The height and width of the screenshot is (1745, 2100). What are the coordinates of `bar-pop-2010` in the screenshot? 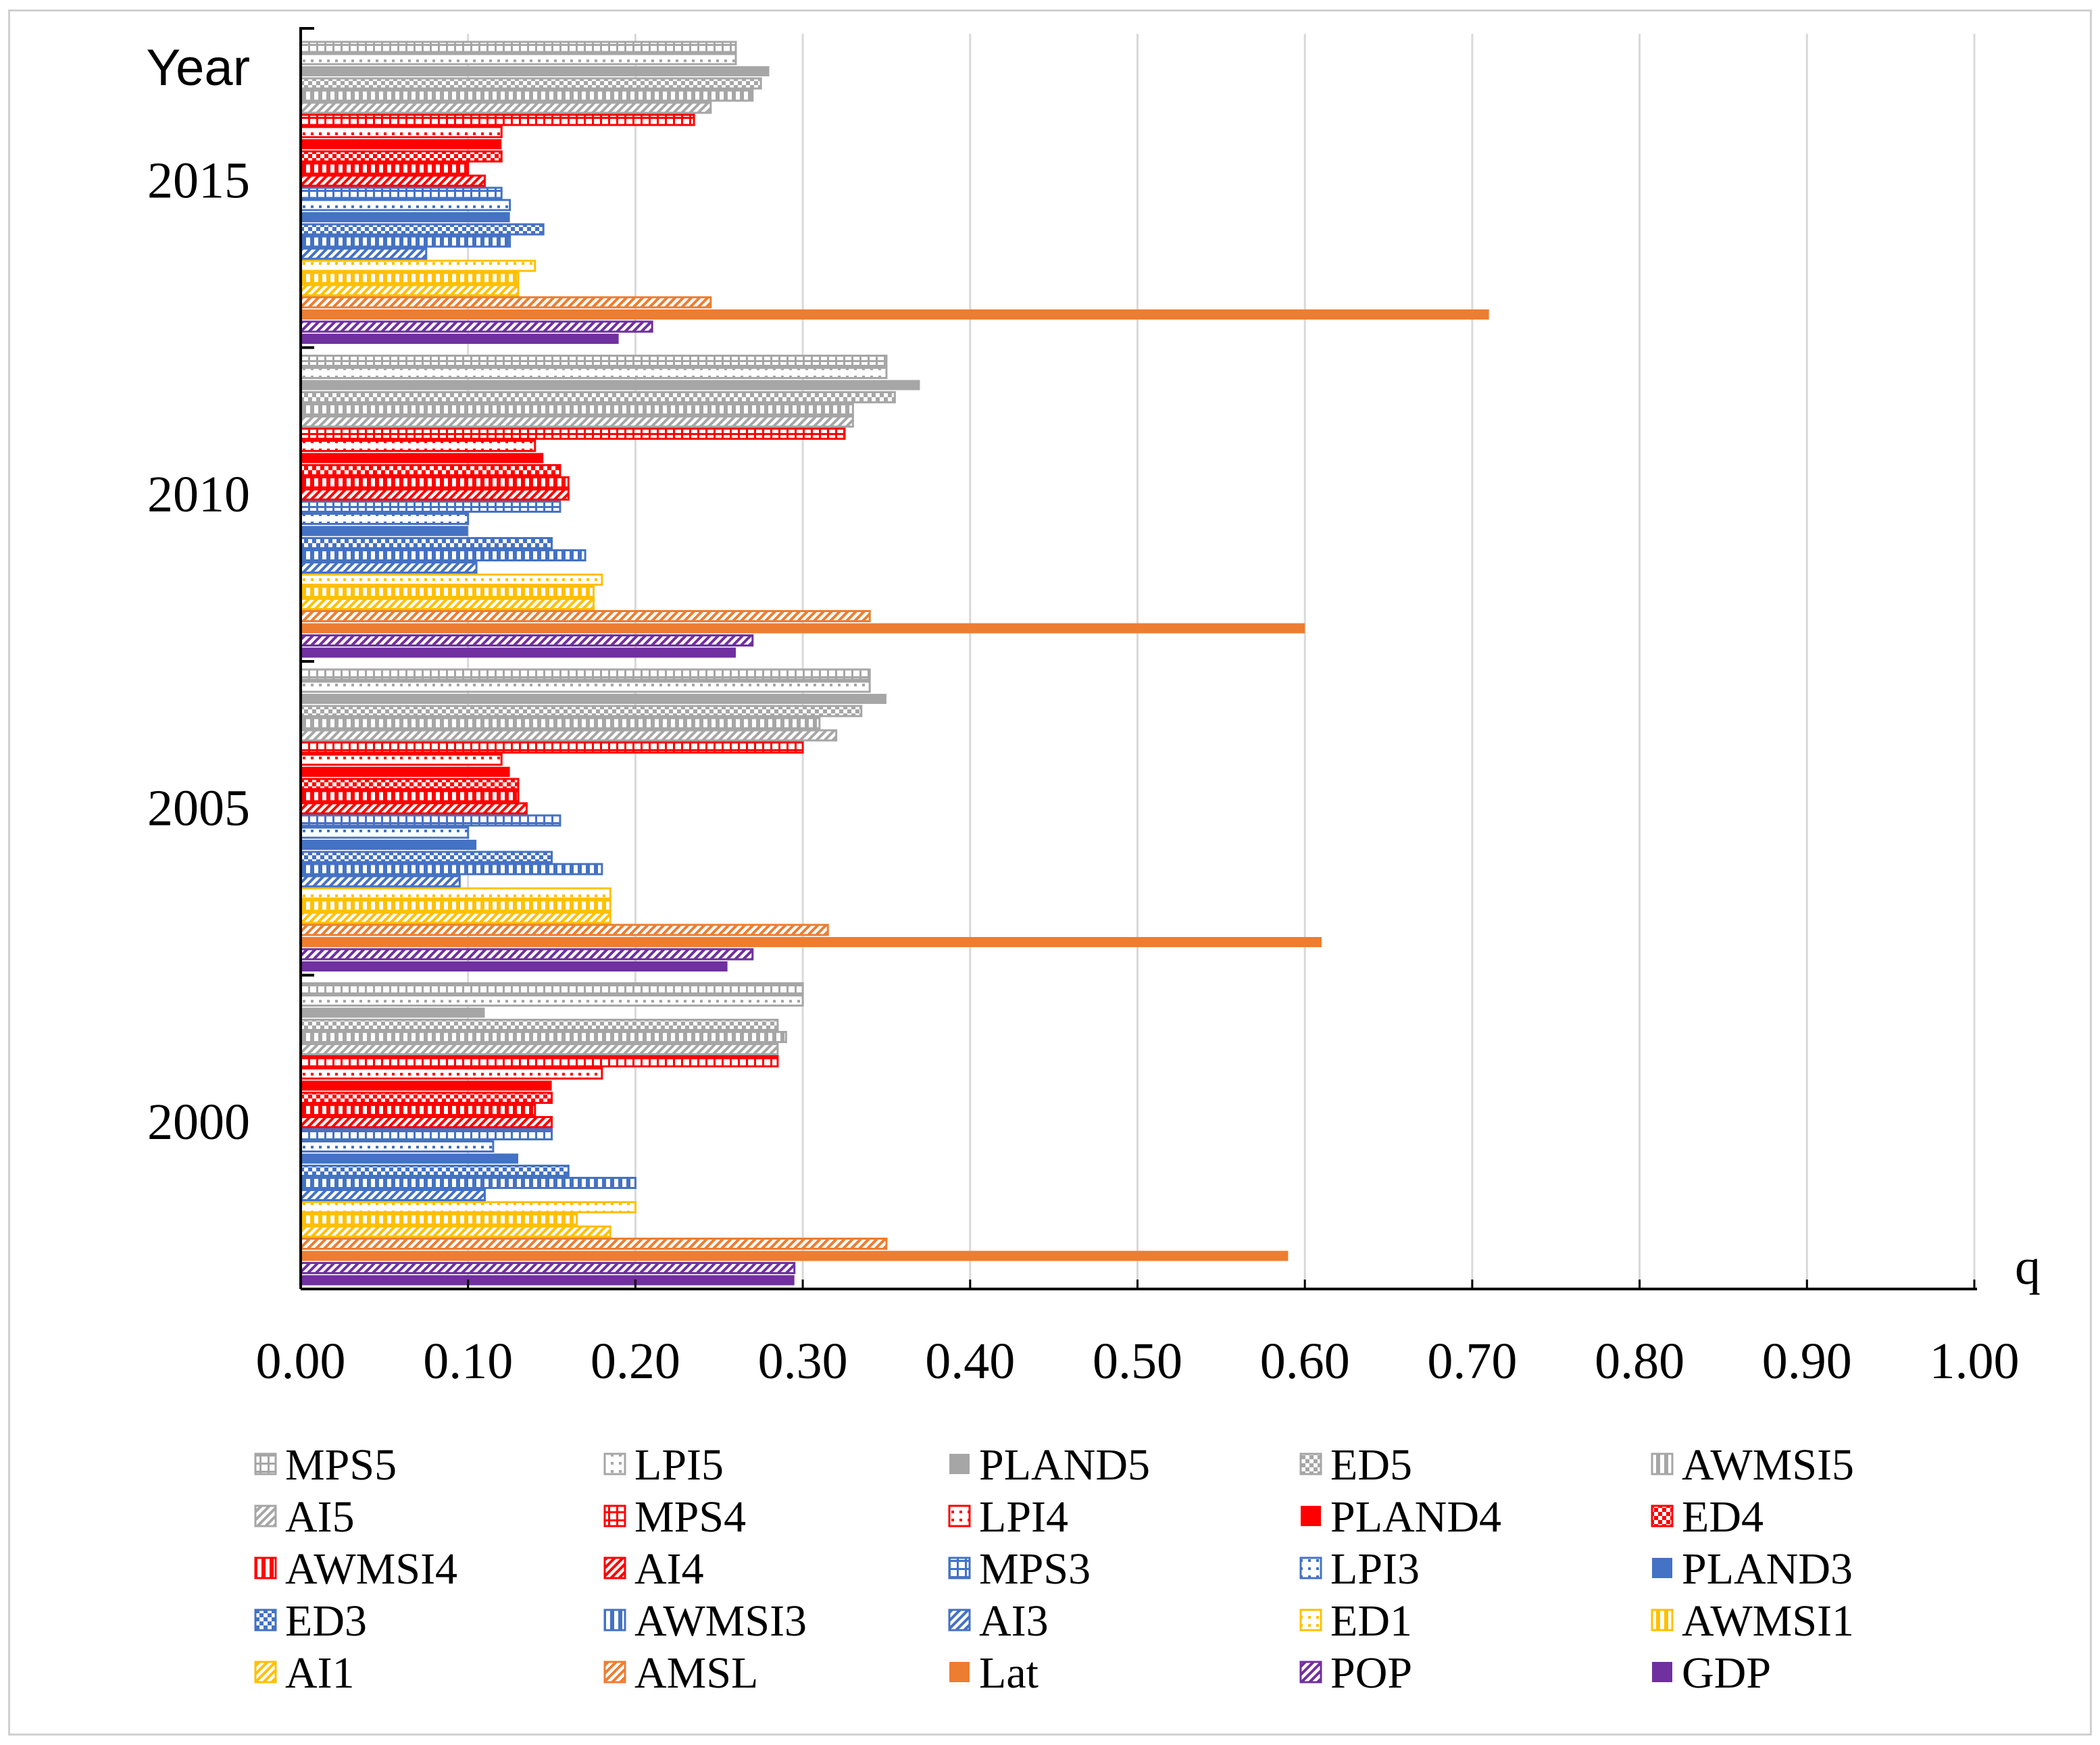 It's located at (526, 640).